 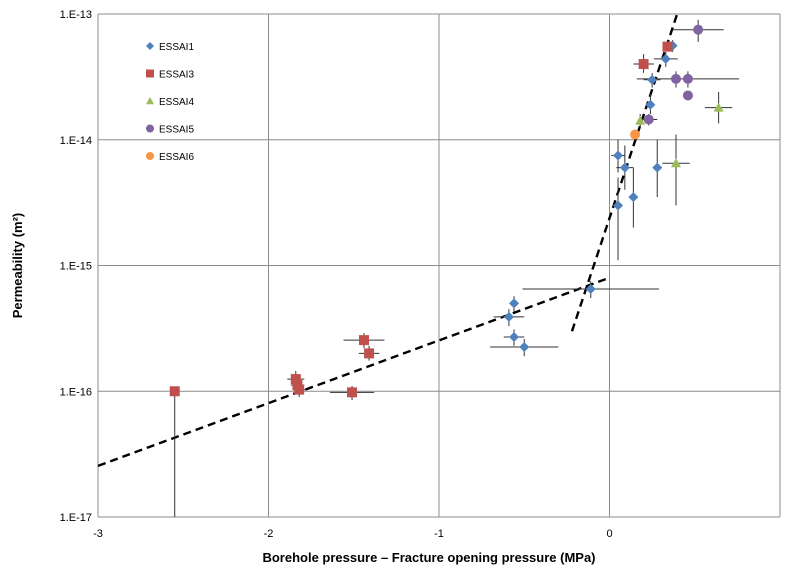 What do you see at coordinates (150, 101) in the screenshot?
I see `legend-marker-essai4` at bounding box center [150, 101].